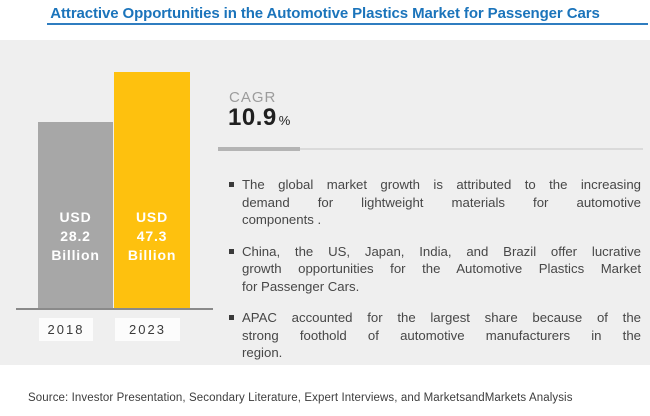  What do you see at coordinates (152, 190) in the screenshot?
I see `bar-2023: USD 47.3 Billion` at bounding box center [152, 190].